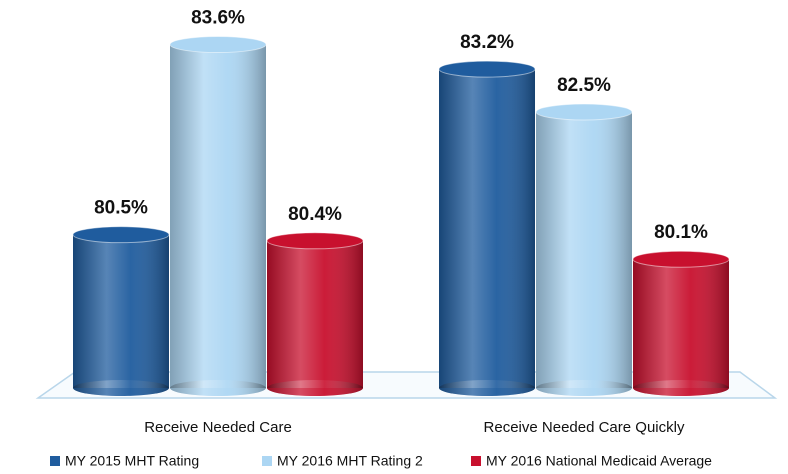  Describe the element at coordinates (218, 427) in the screenshot. I see `x-tick-label: Receive Needed Care` at that location.